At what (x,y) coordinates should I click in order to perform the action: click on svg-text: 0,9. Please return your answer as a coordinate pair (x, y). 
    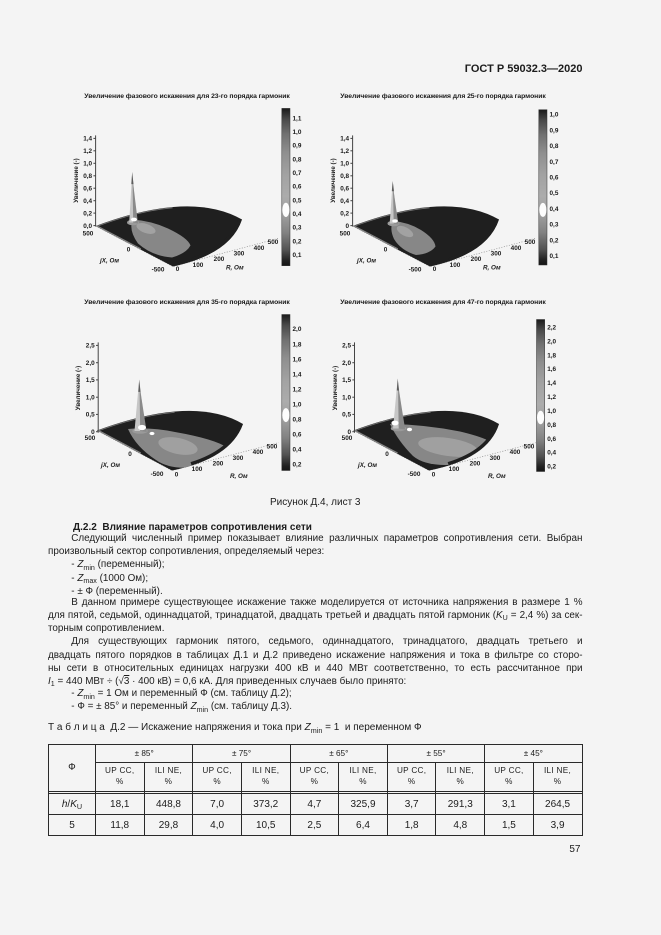
    Looking at the image, I should click on (554, 130).